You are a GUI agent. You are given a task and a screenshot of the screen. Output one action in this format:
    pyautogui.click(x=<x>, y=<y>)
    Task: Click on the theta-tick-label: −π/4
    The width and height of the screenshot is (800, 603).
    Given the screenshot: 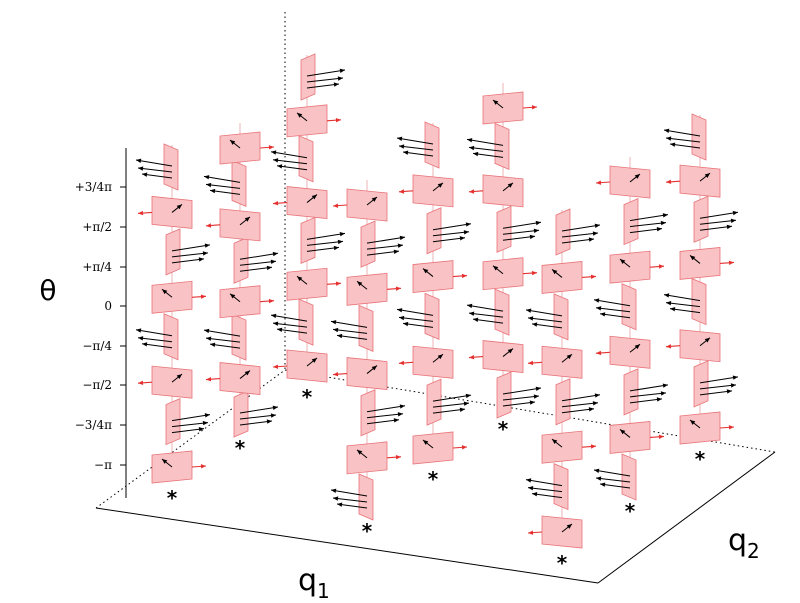 What is the action you would take?
    pyautogui.click(x=97, y=346)
    